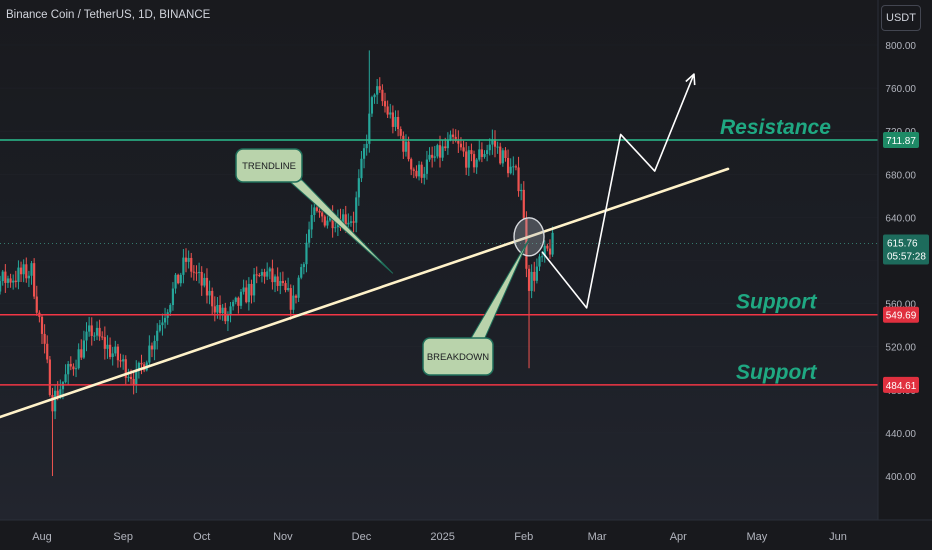 The image size is (932, 550). I want to click on time-tick-label: Sep, so click(123, 537).